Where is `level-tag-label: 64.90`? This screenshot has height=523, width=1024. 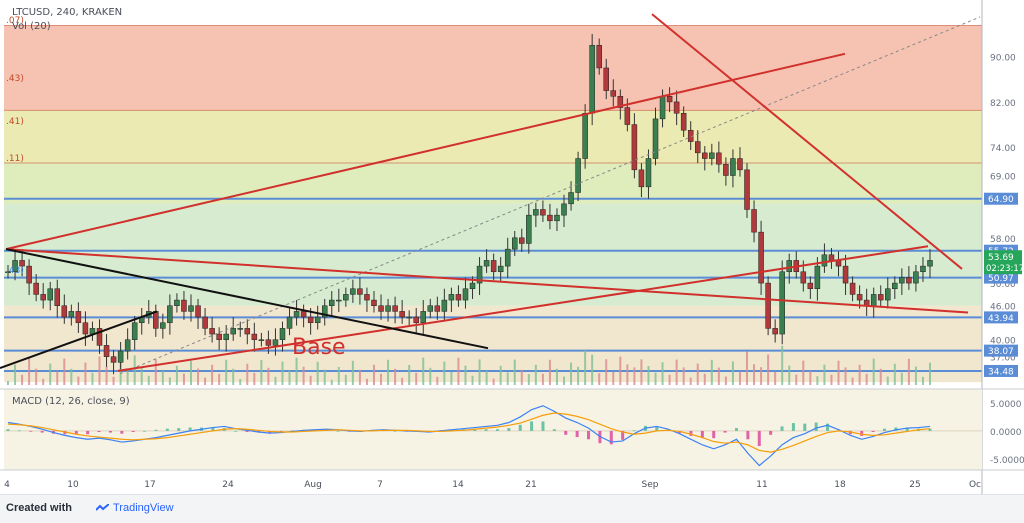 level-tag-label: 64.90 is located at coordinates (1001, 200).